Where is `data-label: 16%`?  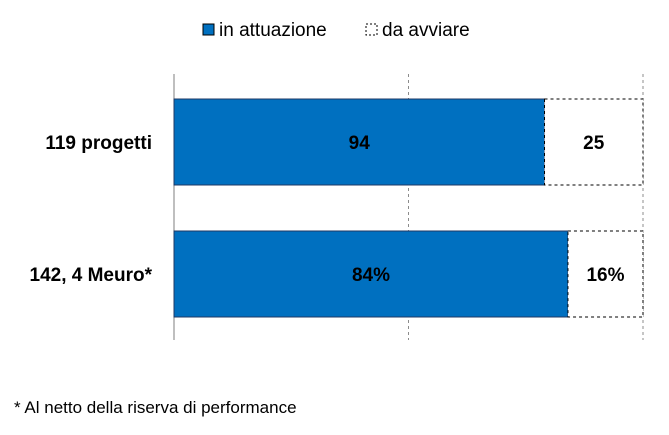
data-label: 16% is located at coordinates (605, 275).